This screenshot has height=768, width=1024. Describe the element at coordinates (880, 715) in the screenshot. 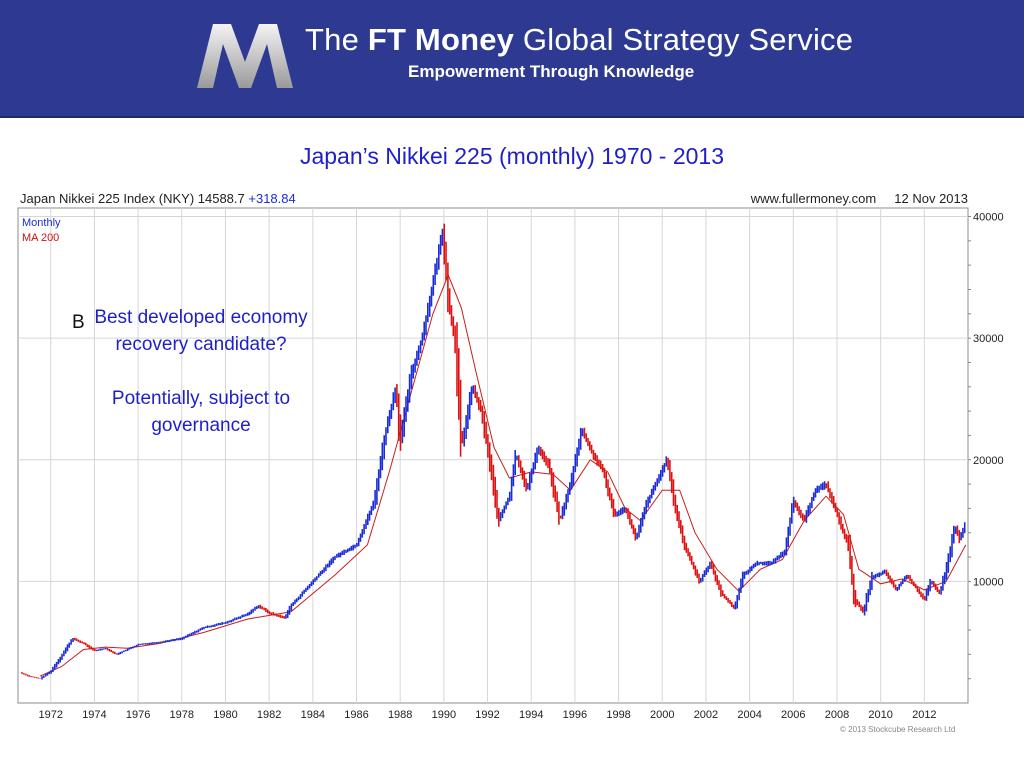

I see `x-tick-label: 2010` at that location.